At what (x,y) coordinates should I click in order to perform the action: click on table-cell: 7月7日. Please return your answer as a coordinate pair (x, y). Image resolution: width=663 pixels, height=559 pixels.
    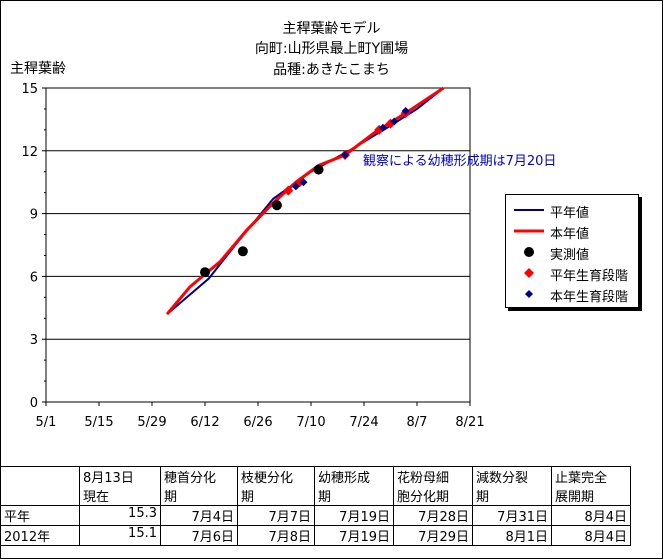
    Looking at the image, I should click on (276, 515).